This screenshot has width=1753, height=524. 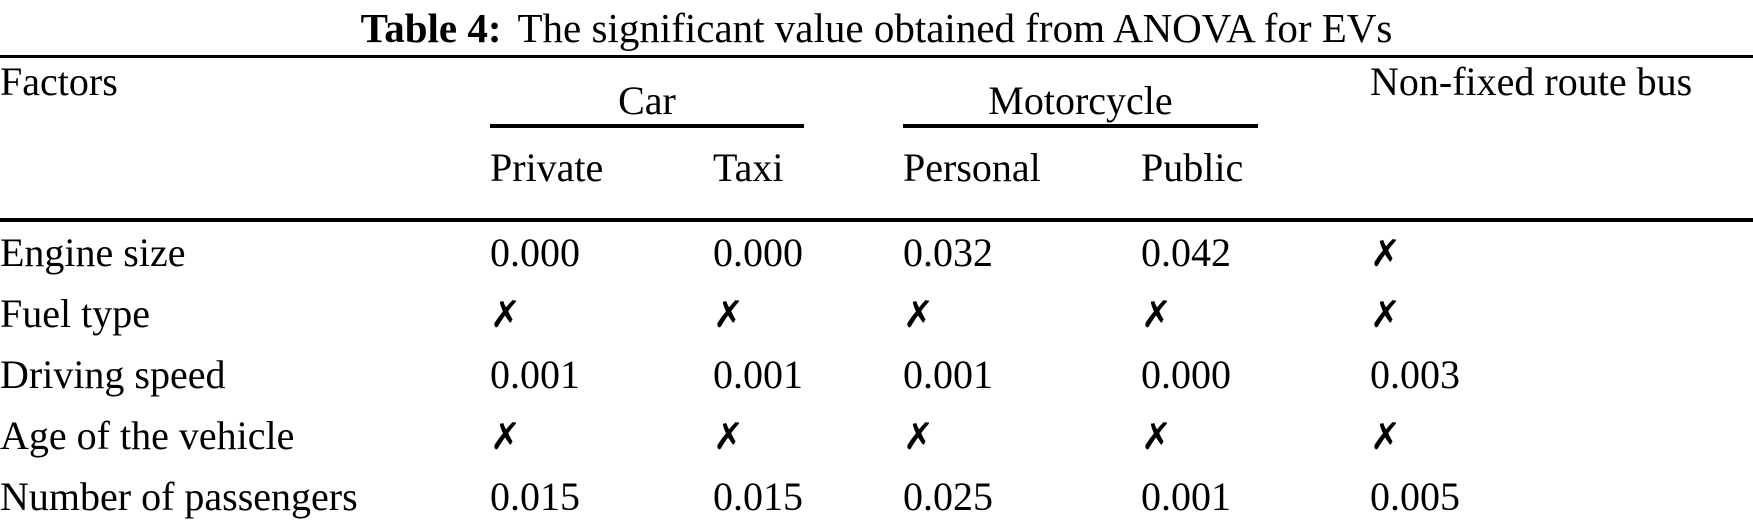 I want to click on factor-label: Number of passengers, so click(x=179, y=496).